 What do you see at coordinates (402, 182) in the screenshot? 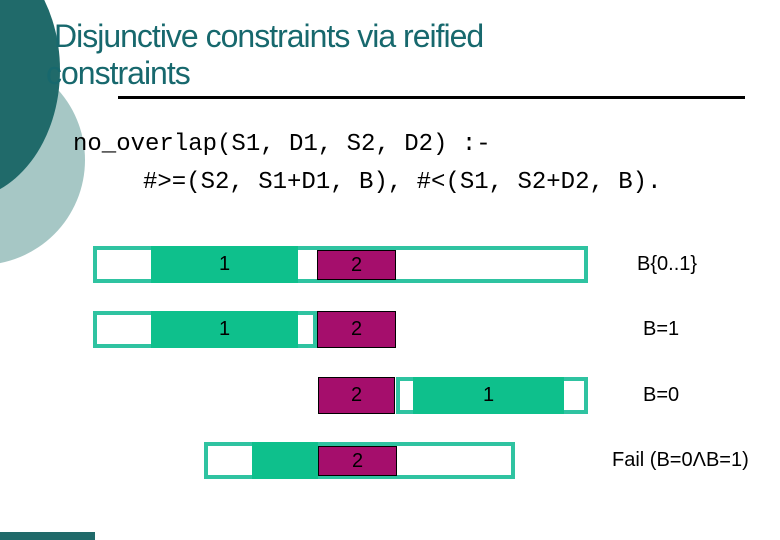
I see `code-line-2: #>=(S2, S1+D1, B), #<(S1, S2+D2, B).` at bounding box center [402, 182].